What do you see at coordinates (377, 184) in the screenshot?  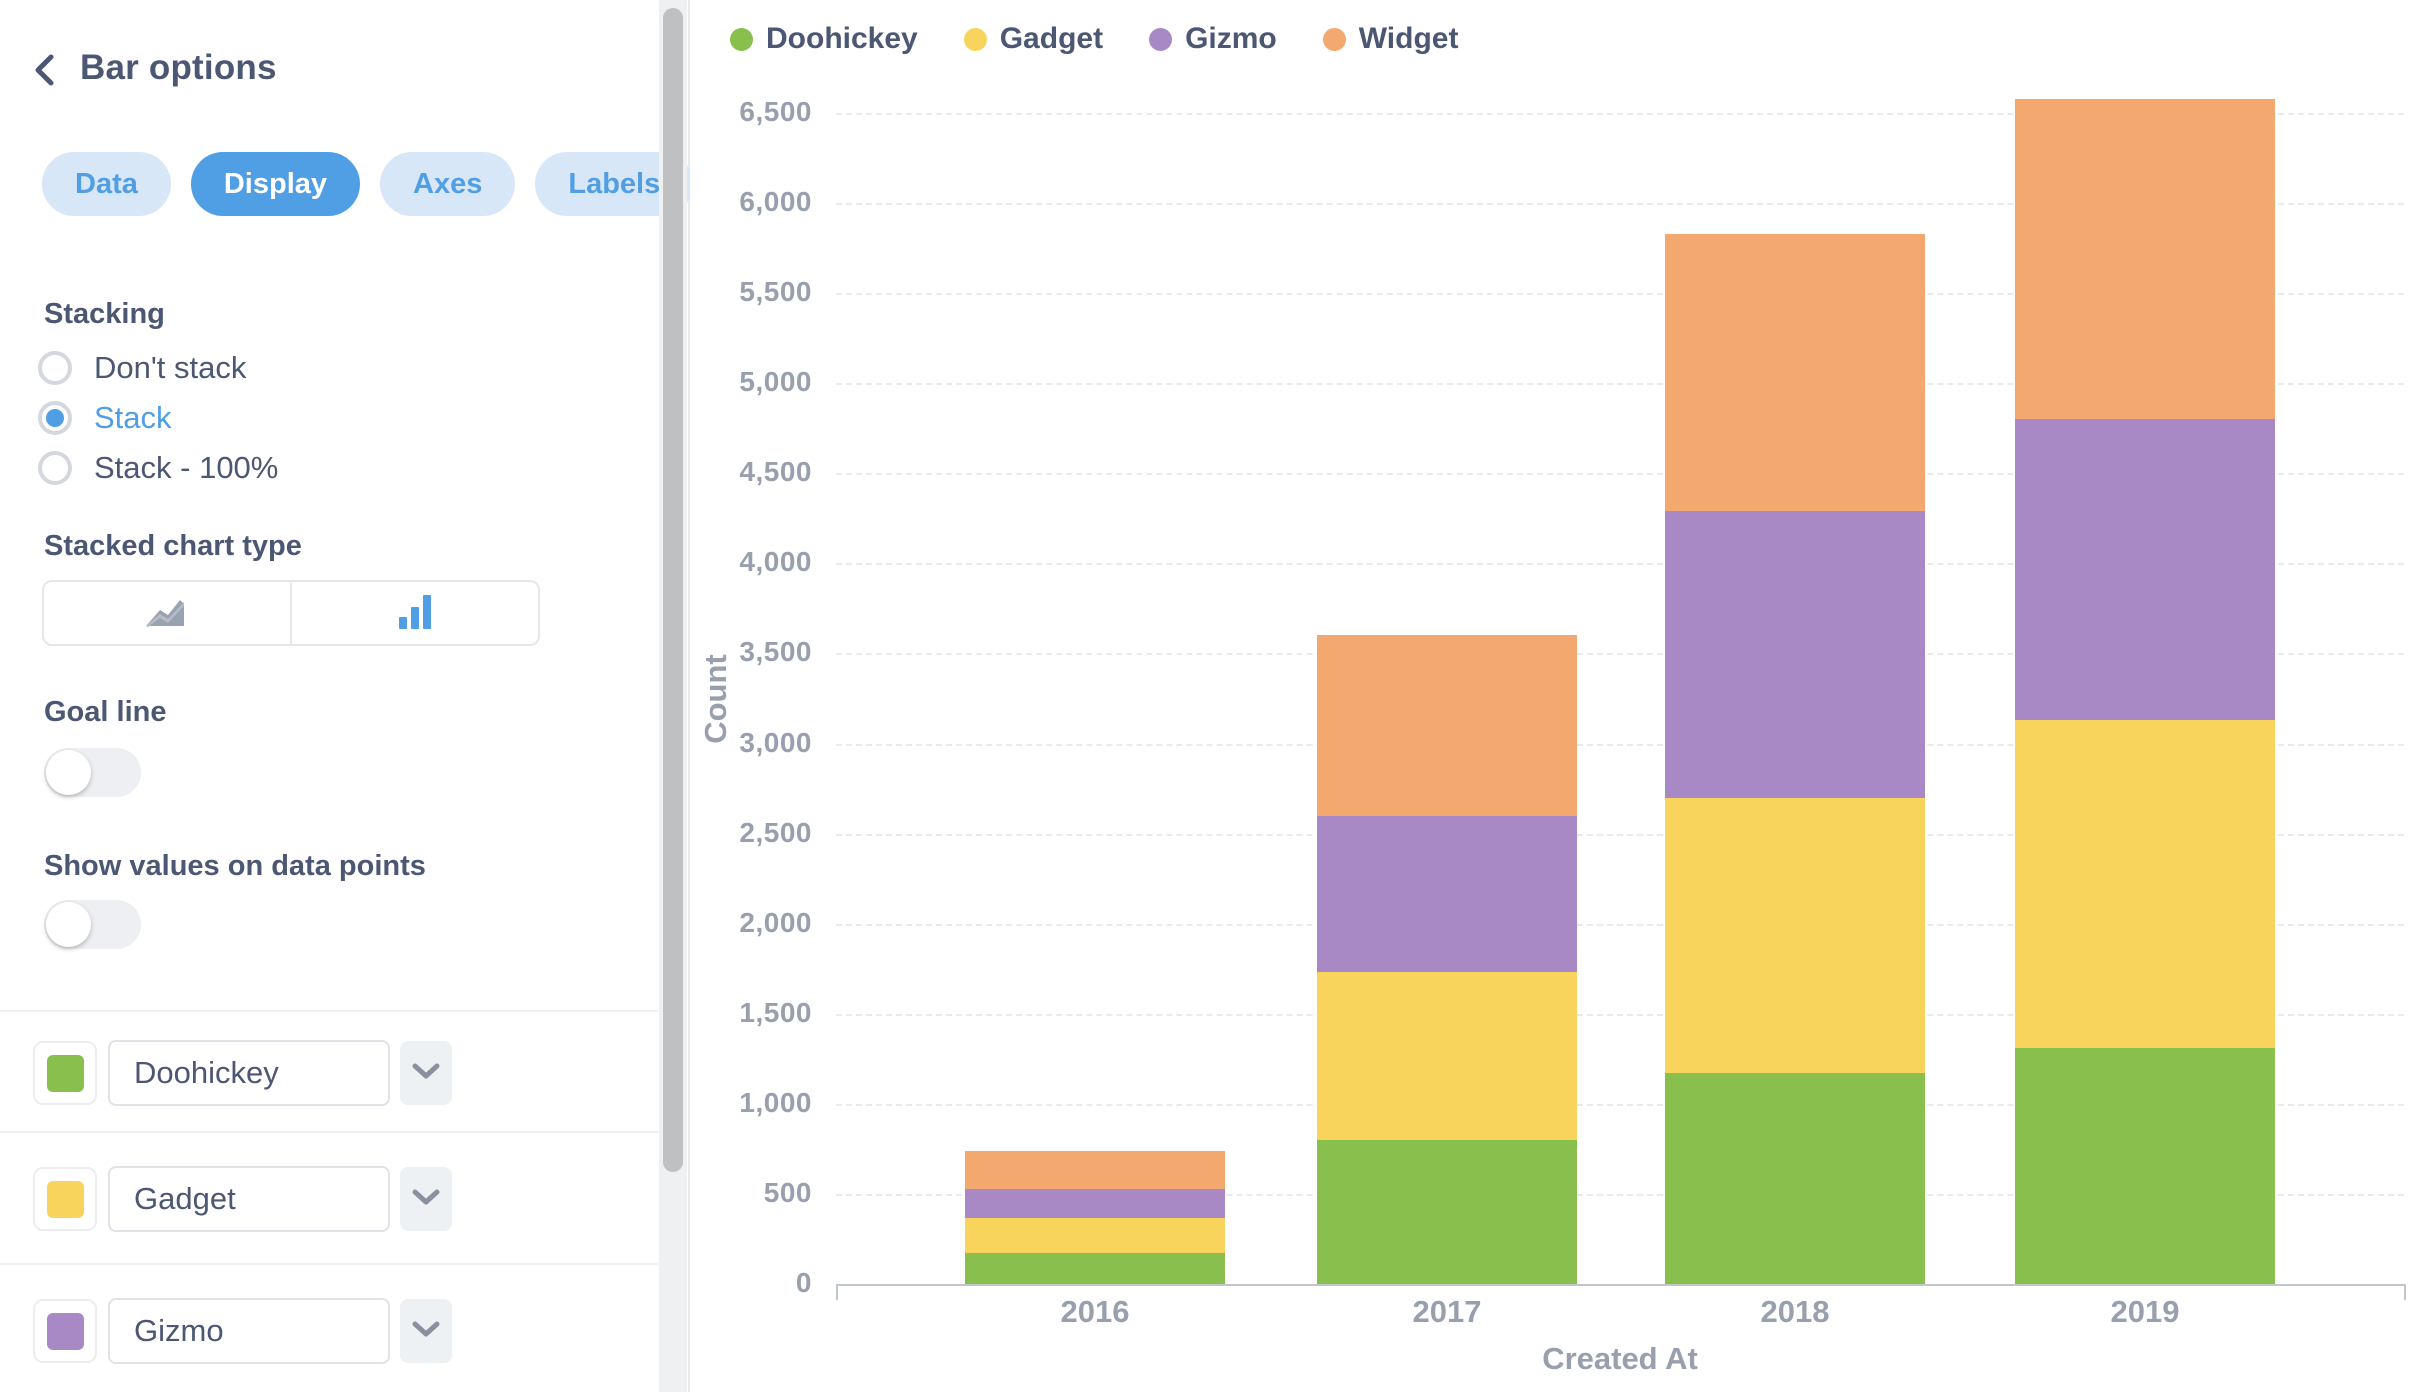 I see `settings-tabs: Data Display Axes Labels` at bounding box center [377, 184].